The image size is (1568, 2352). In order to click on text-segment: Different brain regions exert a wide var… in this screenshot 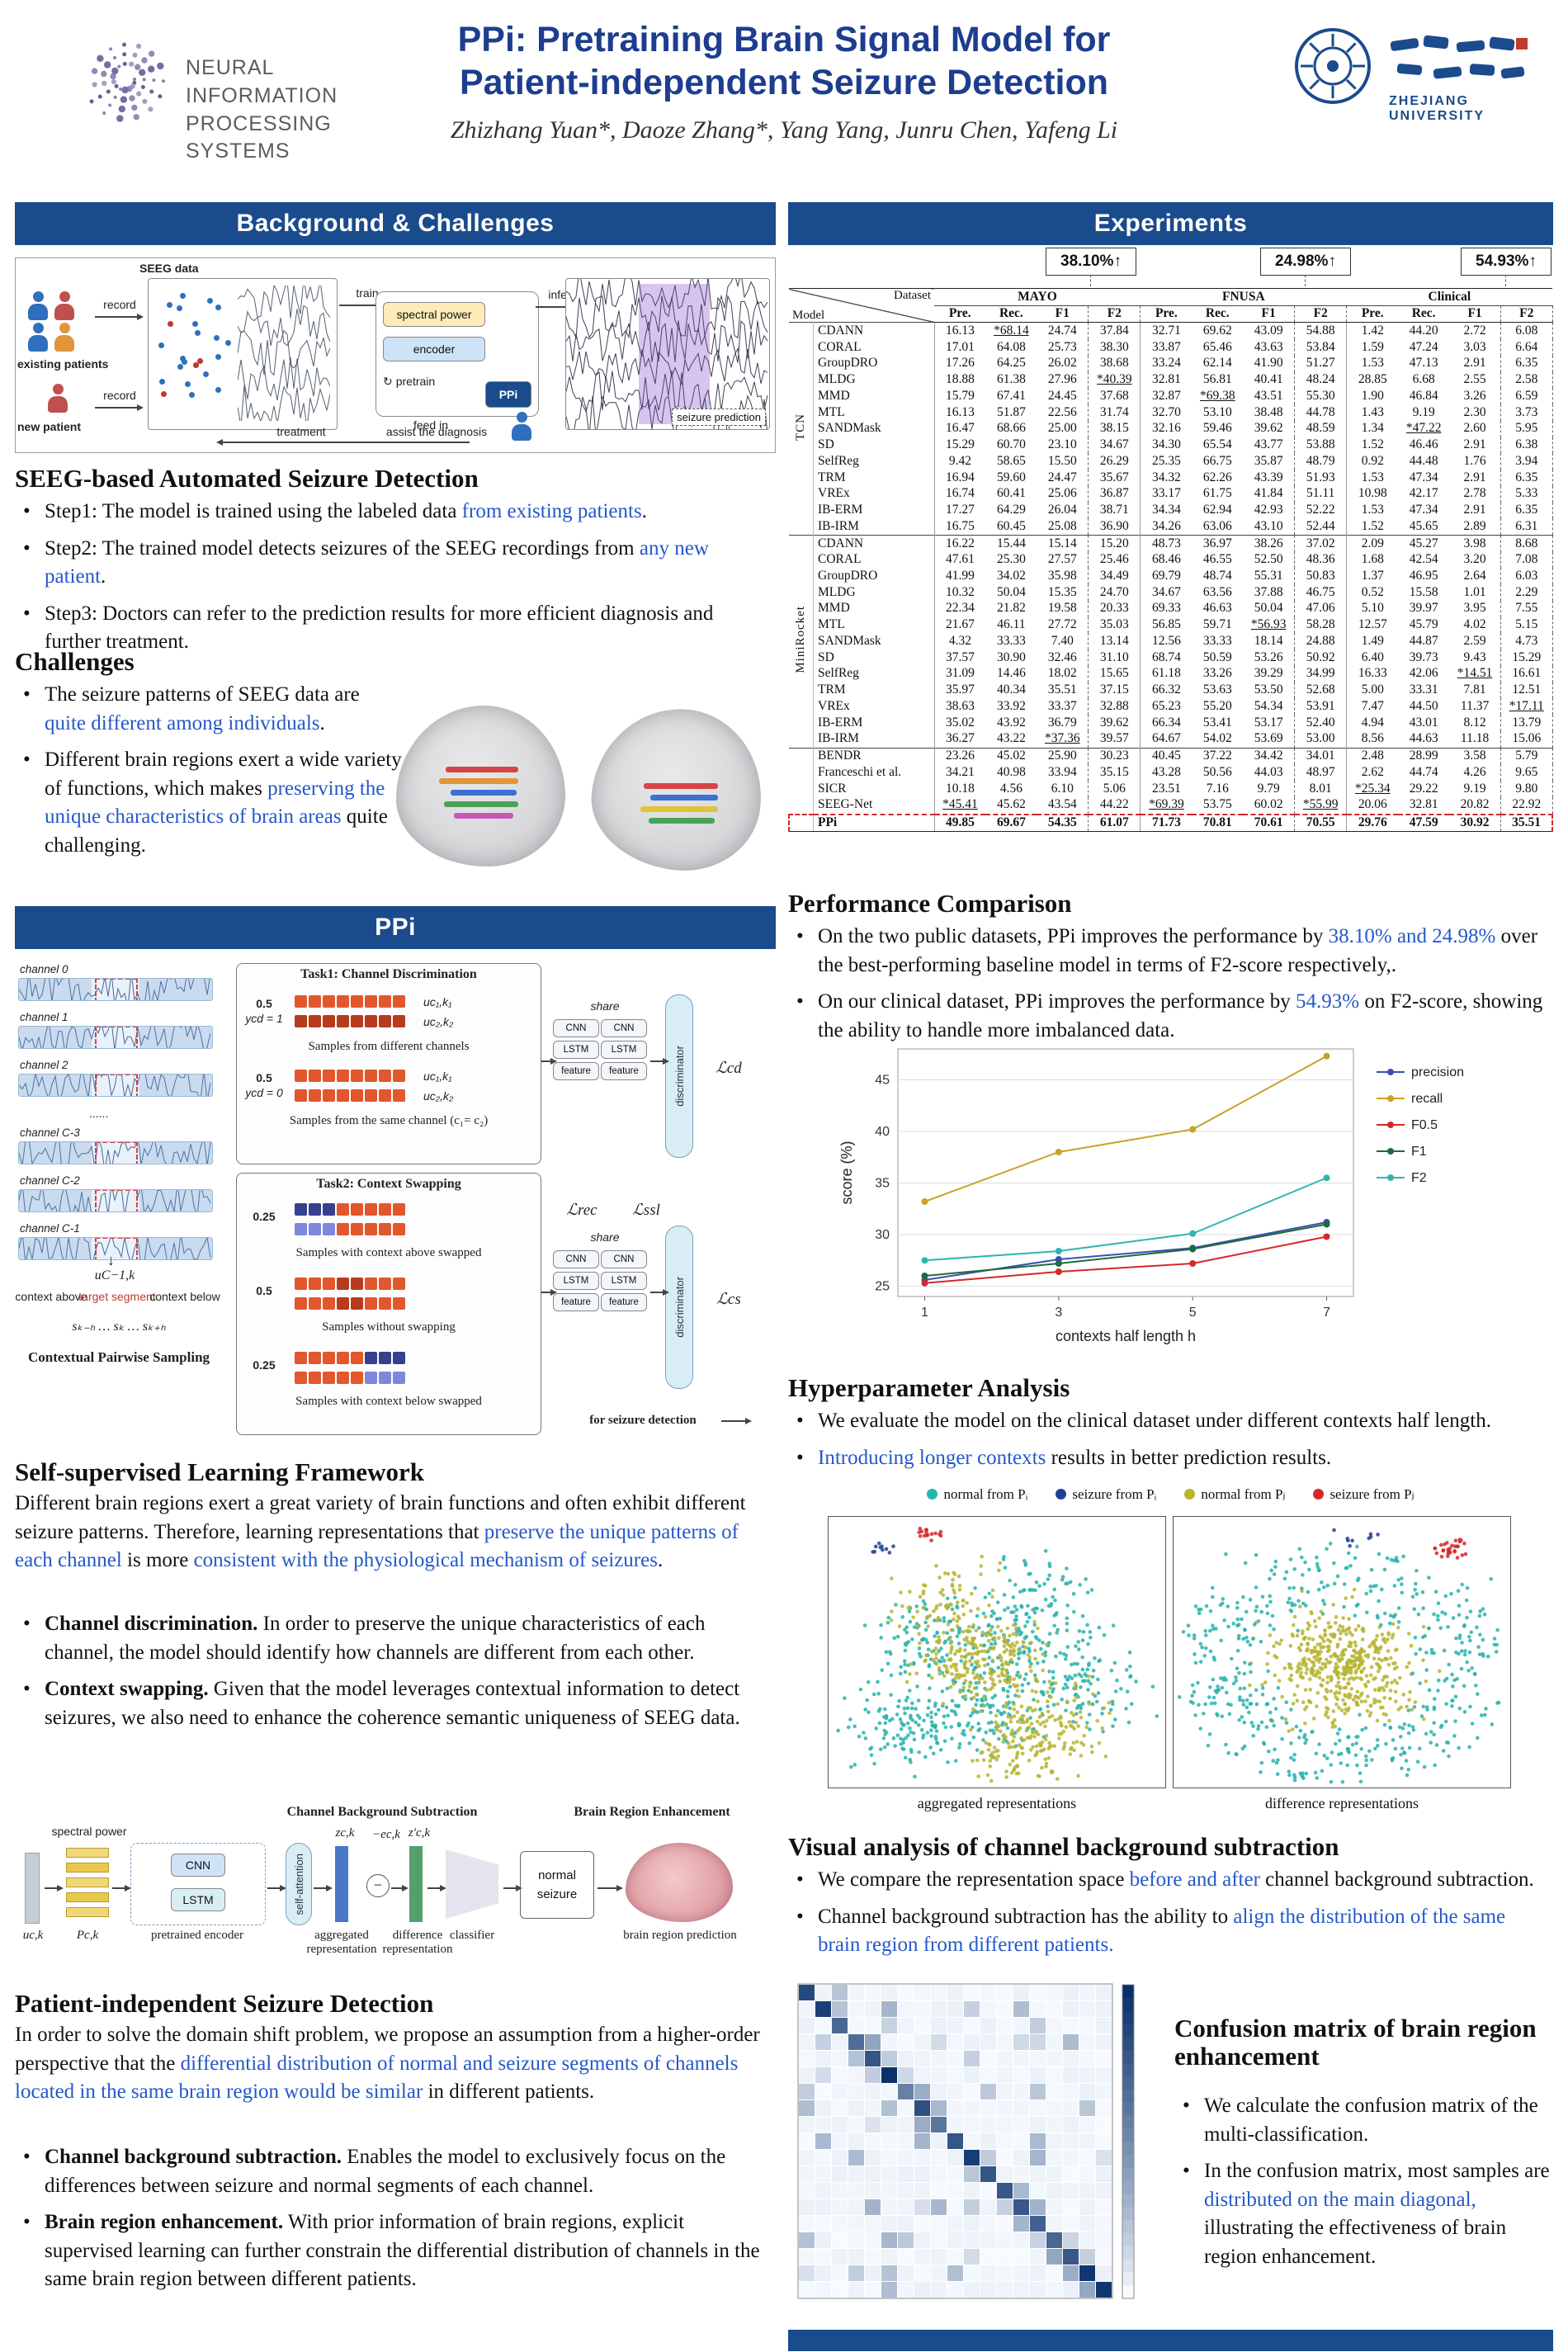, I will do `click(223, 774)`.